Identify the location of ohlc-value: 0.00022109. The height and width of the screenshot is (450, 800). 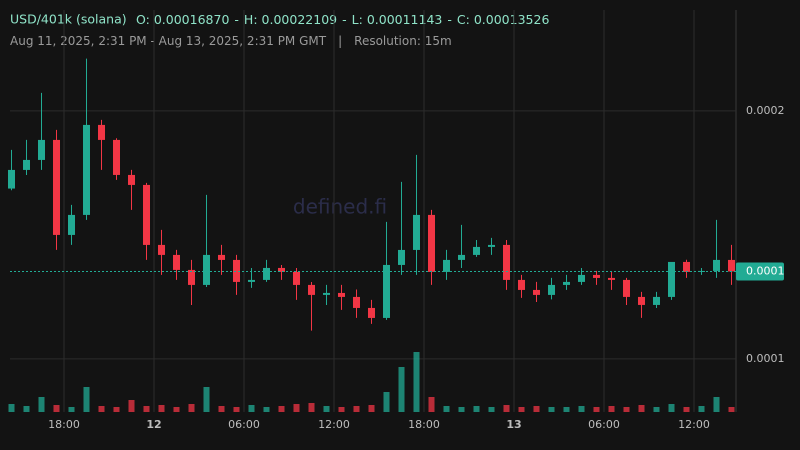
(300, 19).